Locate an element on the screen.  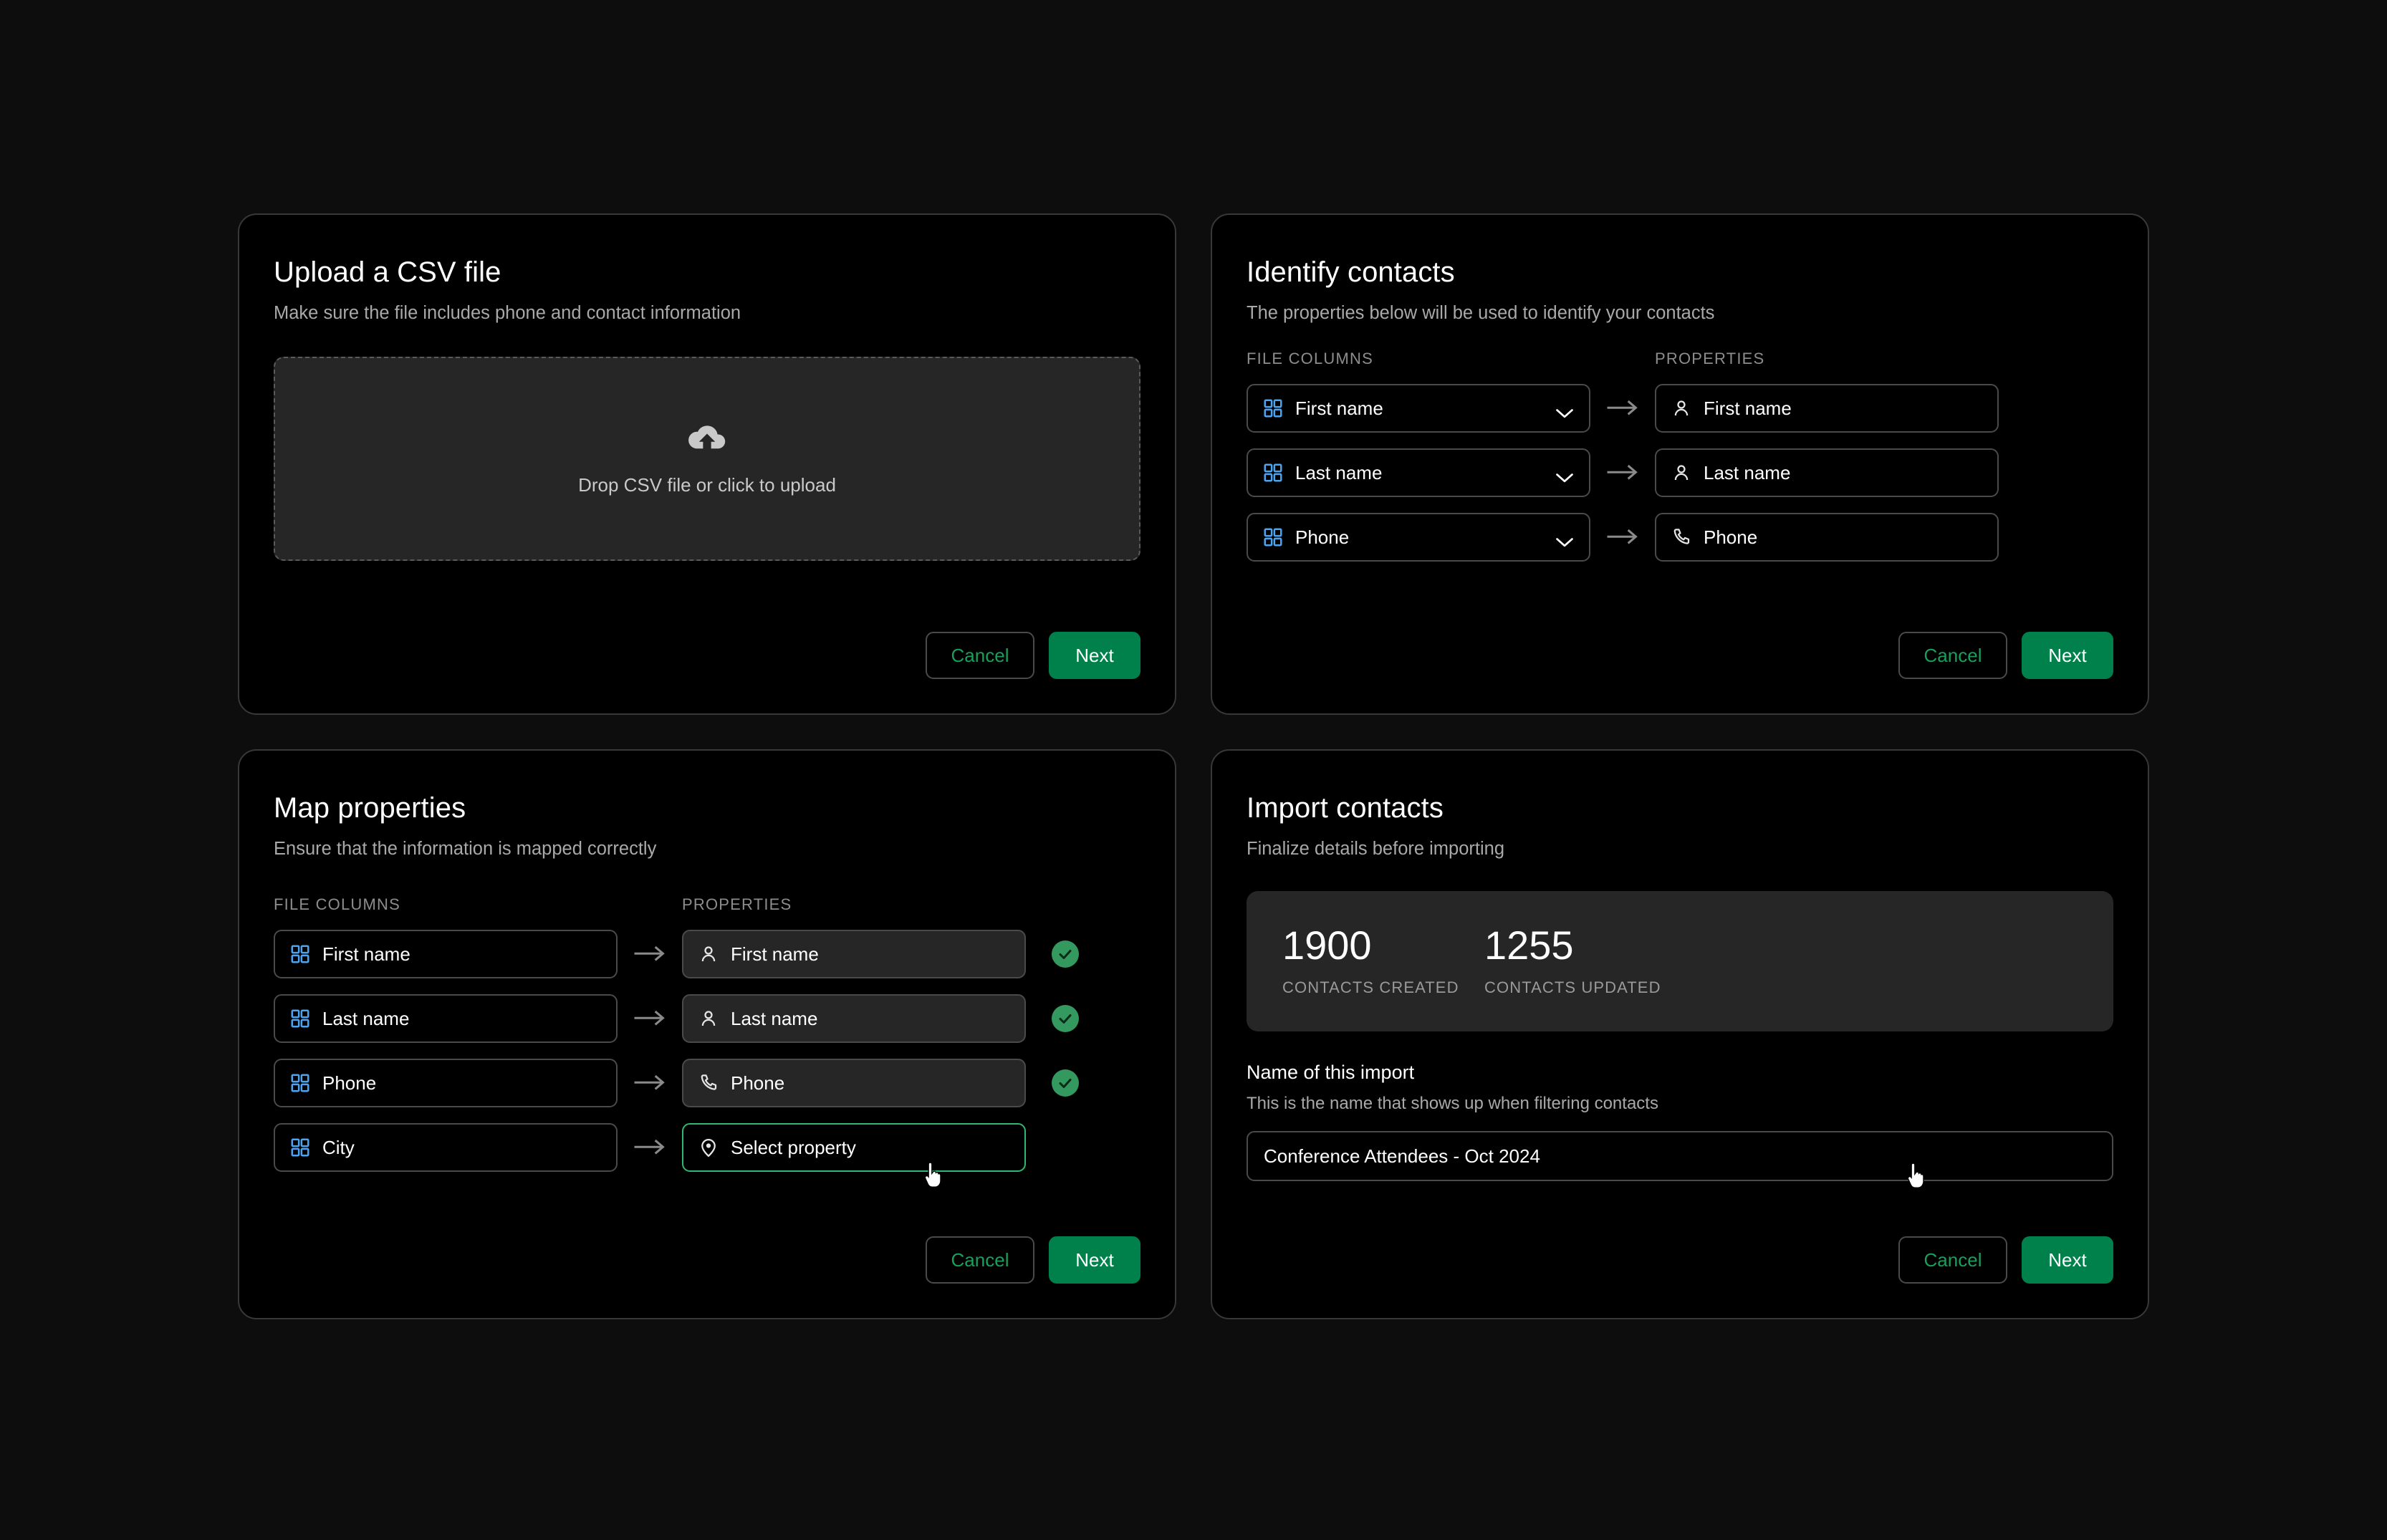
map-mapping-grid: FILE COLUMNS PROPERTIES First name is located at coordinates (707, 1033).